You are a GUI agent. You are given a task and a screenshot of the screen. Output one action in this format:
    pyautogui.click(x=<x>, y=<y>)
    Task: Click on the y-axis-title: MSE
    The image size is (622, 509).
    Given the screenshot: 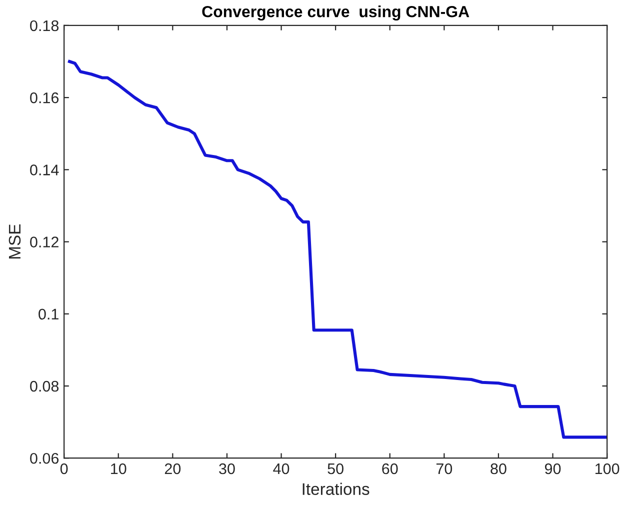 What is the action you would take?
    pyautogui.click(x=14, y=241)
    